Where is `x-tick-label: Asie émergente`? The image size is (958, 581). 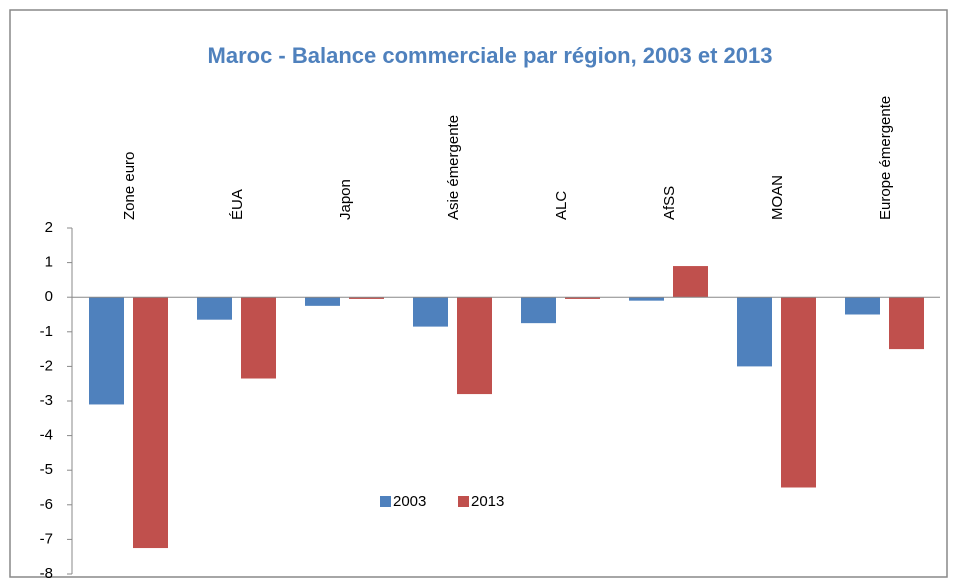
x-tick-label: Asie émergente is located at coordinates (453, 167).